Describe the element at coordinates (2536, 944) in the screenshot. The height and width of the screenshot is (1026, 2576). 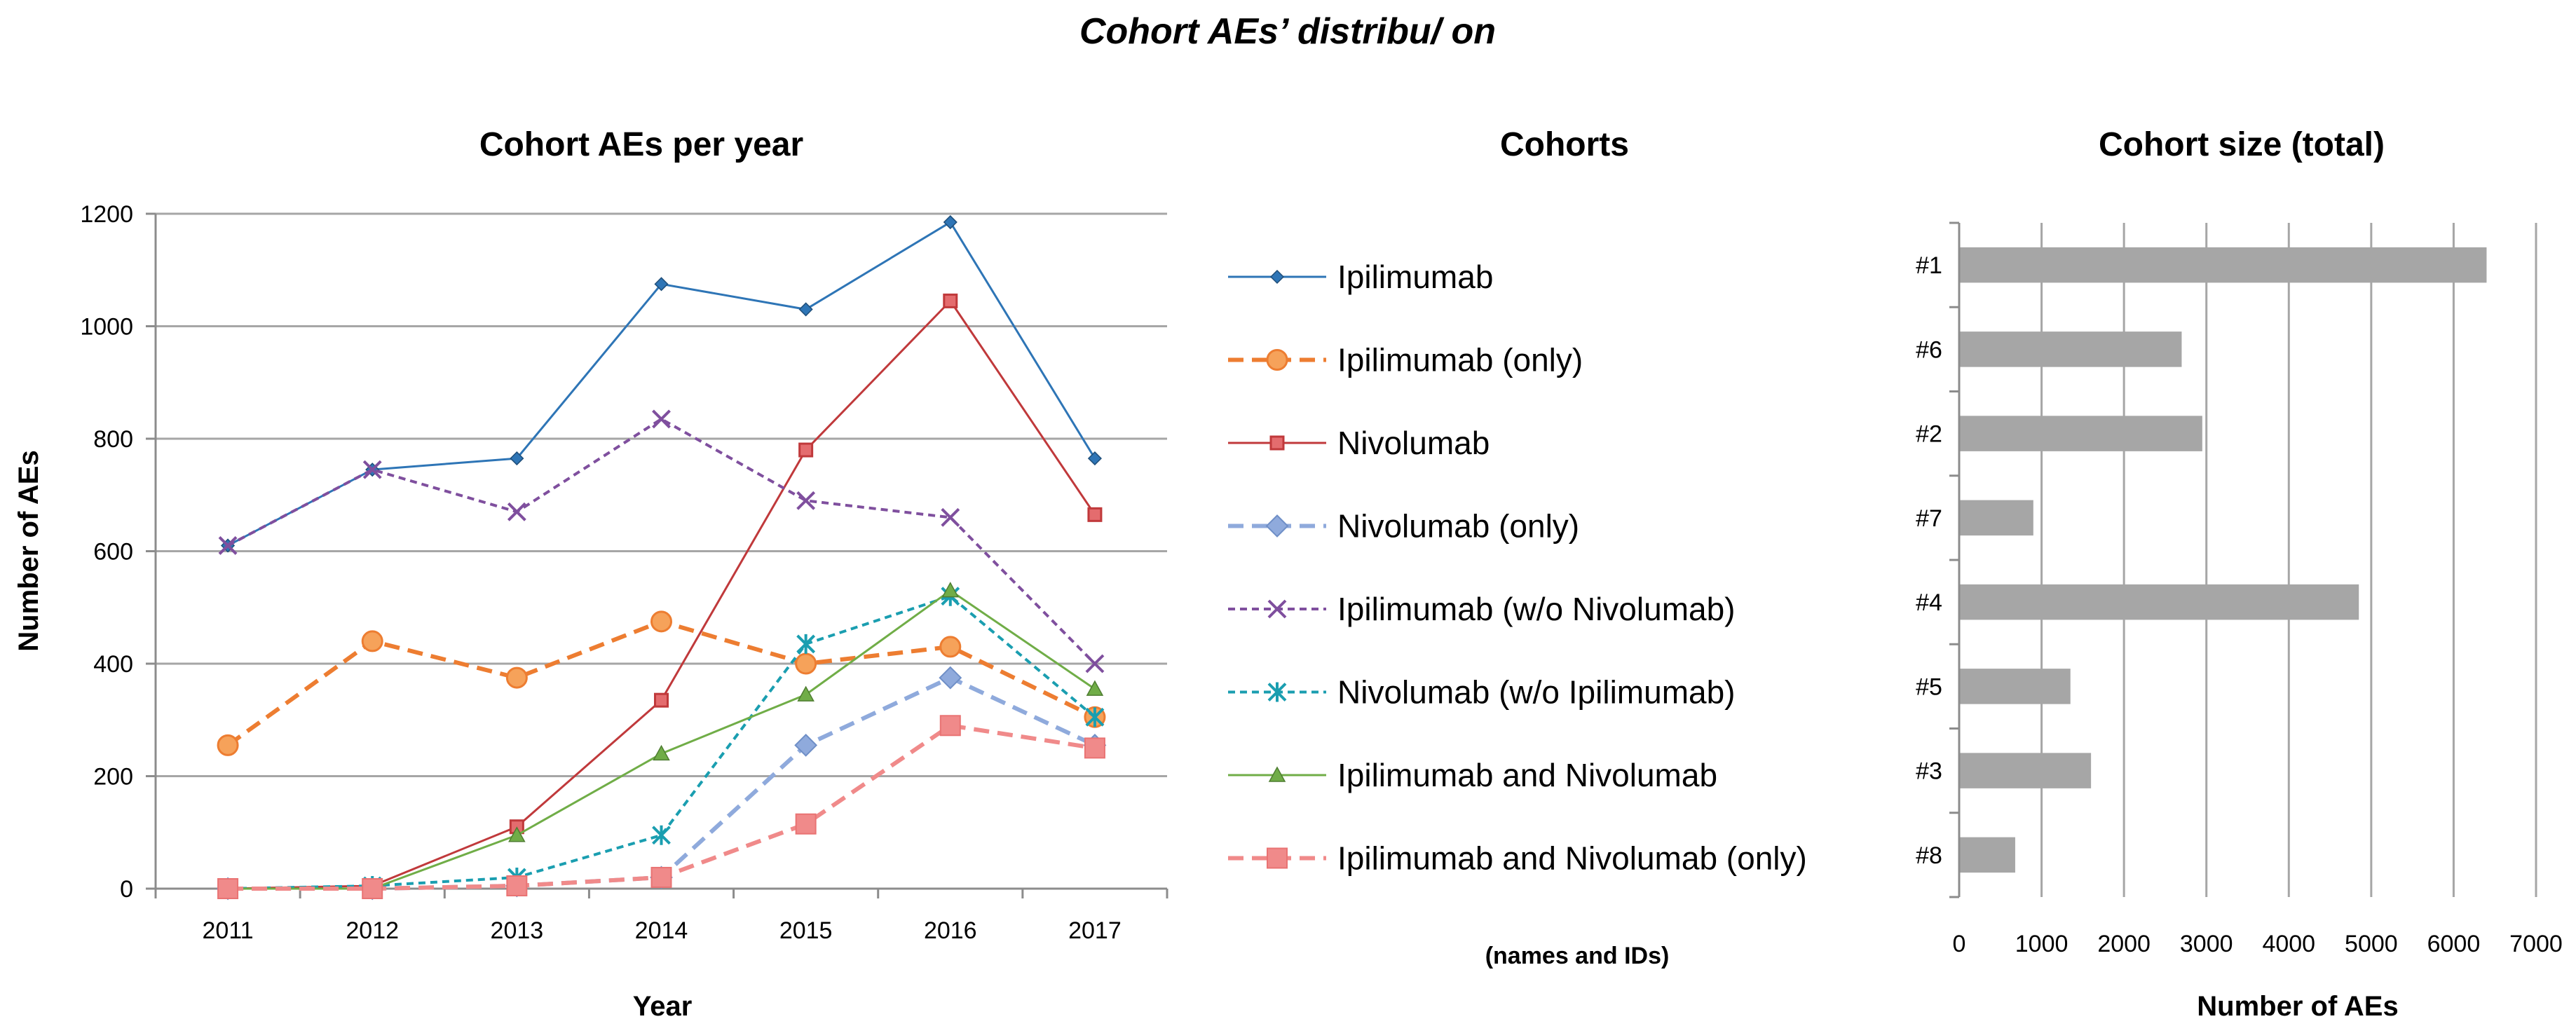
I see `bar-chart-x-tick-label: 7000` at that location.